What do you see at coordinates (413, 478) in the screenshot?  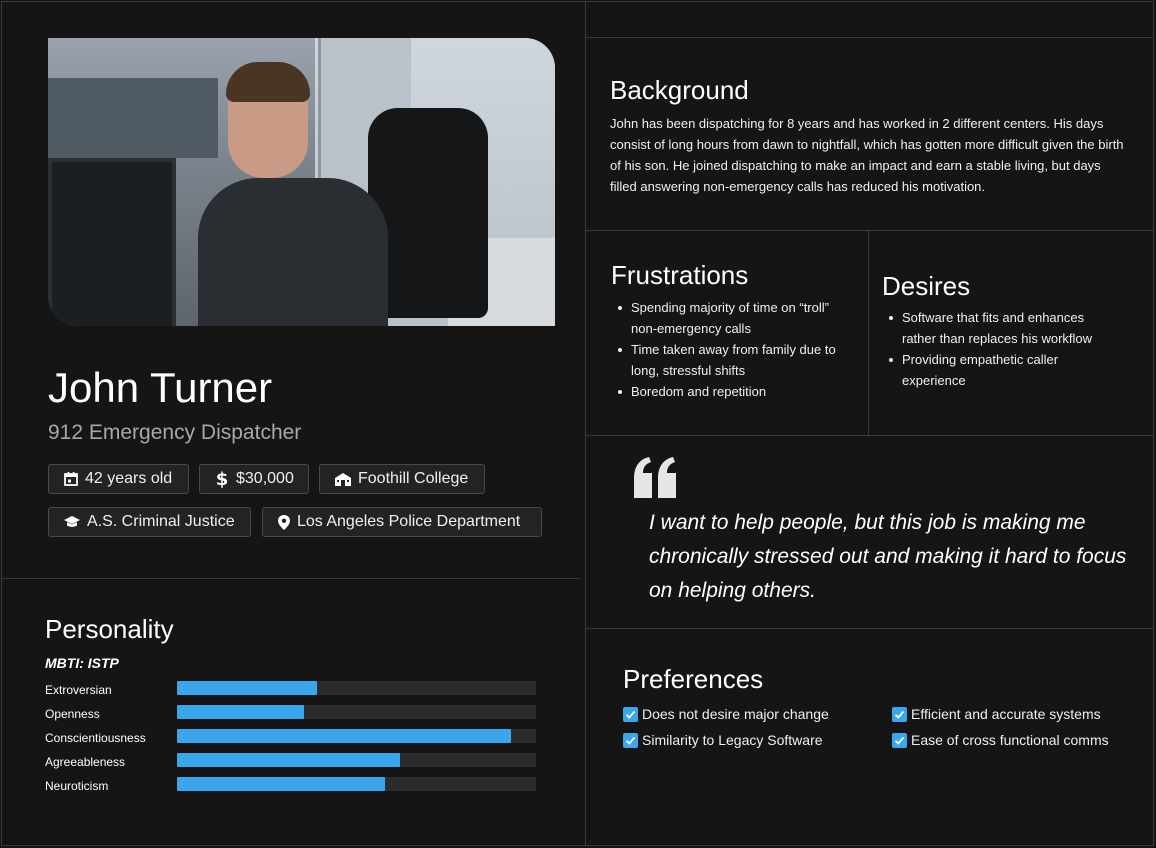 I see `school-label: Foothill College` at bounding box center [413, 478].